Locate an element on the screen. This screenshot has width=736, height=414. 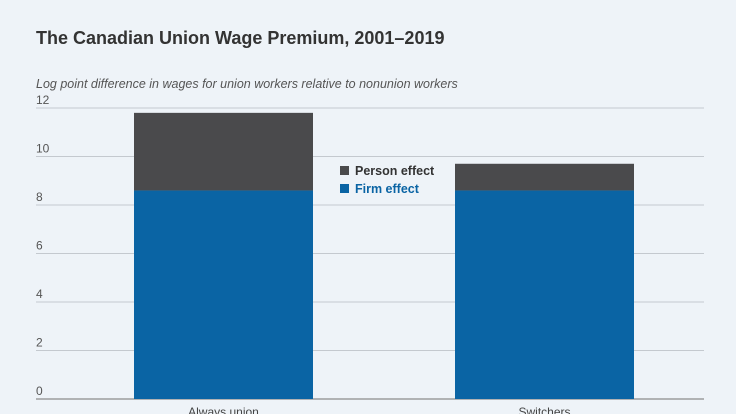
y-tick-label: 2 is located at coordinates (39, 343).